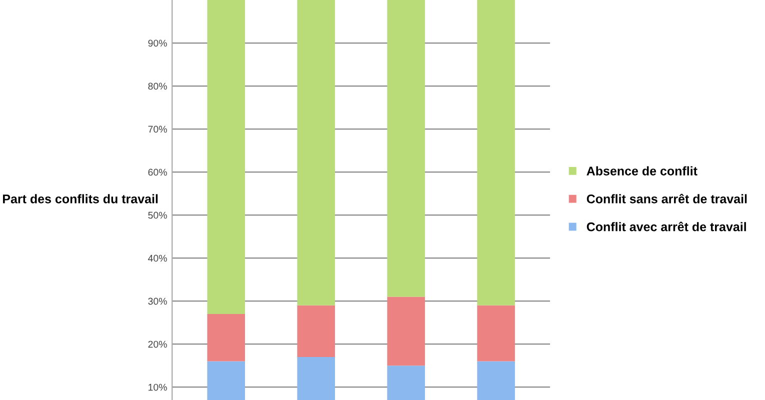 This screenshot has height=400, width=765. I want to click on y-tick-label: 50%, so click(157, 215).